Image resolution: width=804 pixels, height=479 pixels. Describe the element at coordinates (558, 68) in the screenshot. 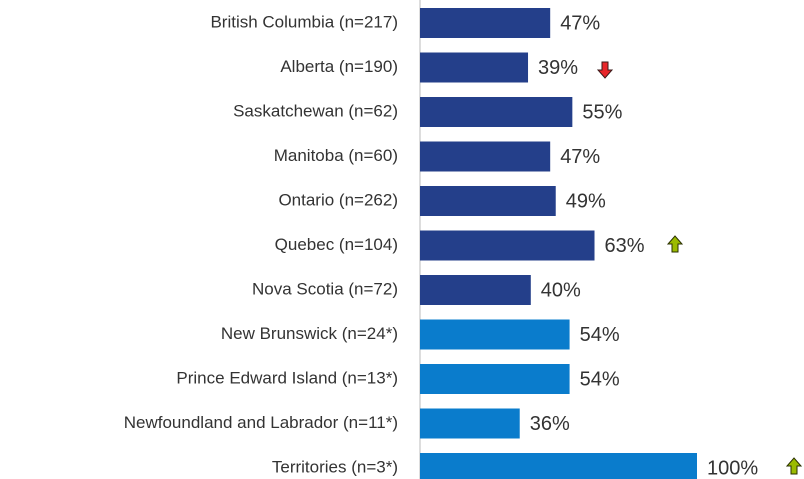

I see `value-label: 39%` at that location.